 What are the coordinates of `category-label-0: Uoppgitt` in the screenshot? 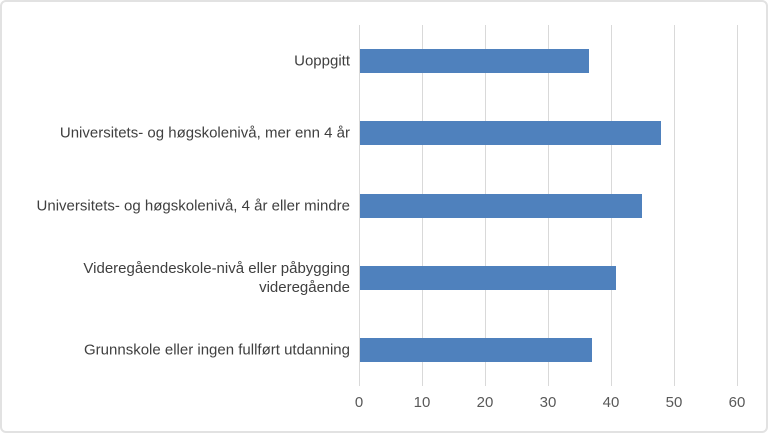 It's located at (322, 61).